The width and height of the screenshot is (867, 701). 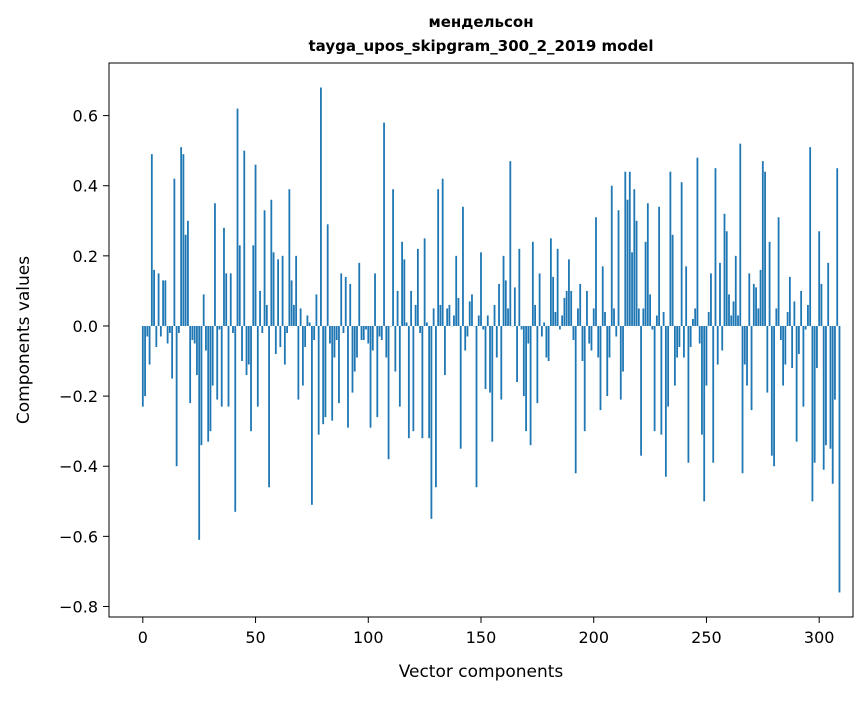 I want to click on y-tick-label: 0.6, so click(x=85, y=116).